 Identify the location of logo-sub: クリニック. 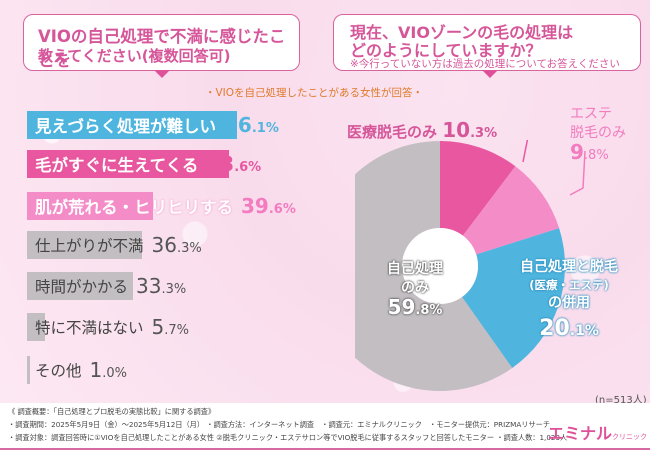
(630, 437).